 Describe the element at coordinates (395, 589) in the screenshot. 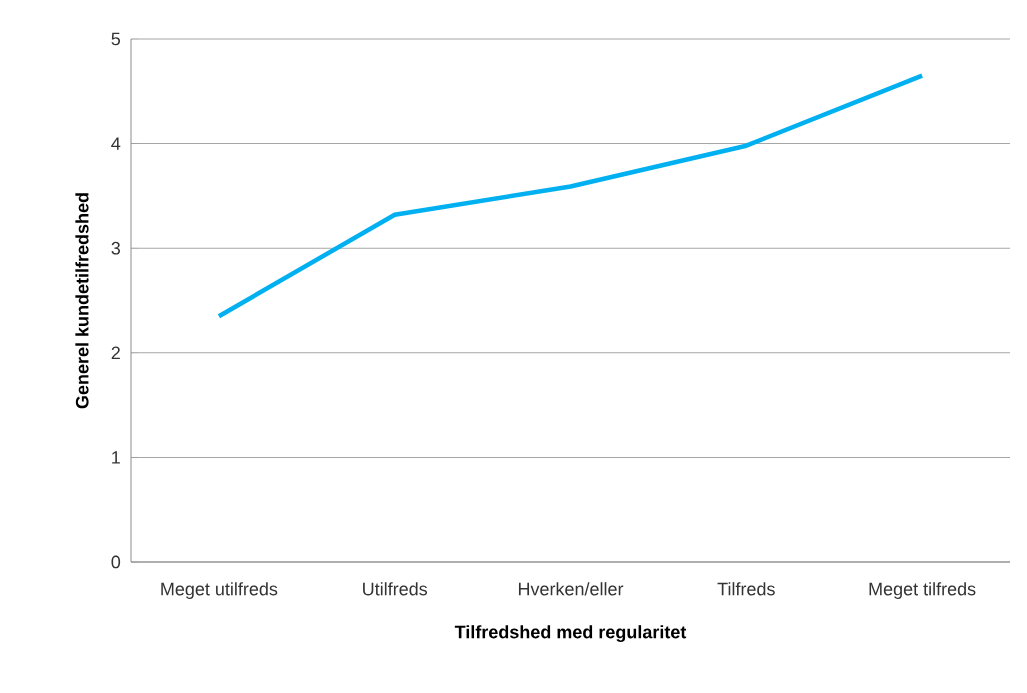

I see `x-tick-label: Utilfreds` at that location.